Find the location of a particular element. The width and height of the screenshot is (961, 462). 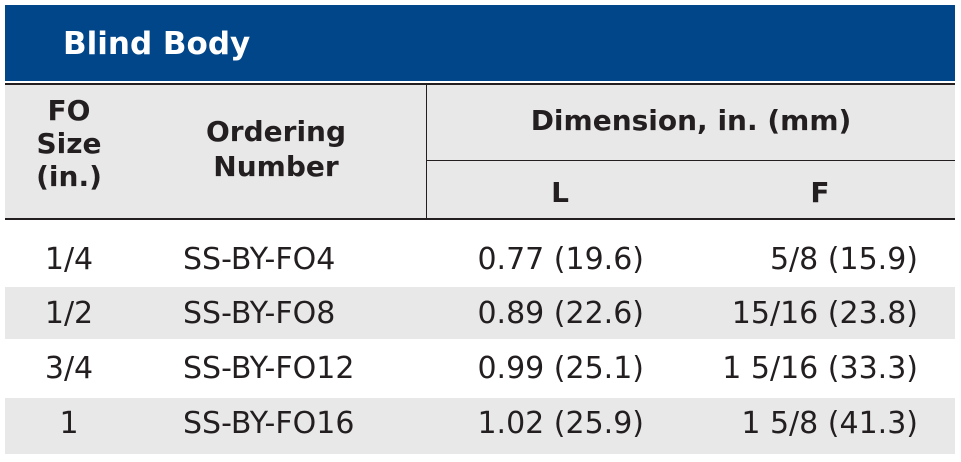

cell-dimension-f: 1 5/8 (41.3) is located at coordinates (829, 423).